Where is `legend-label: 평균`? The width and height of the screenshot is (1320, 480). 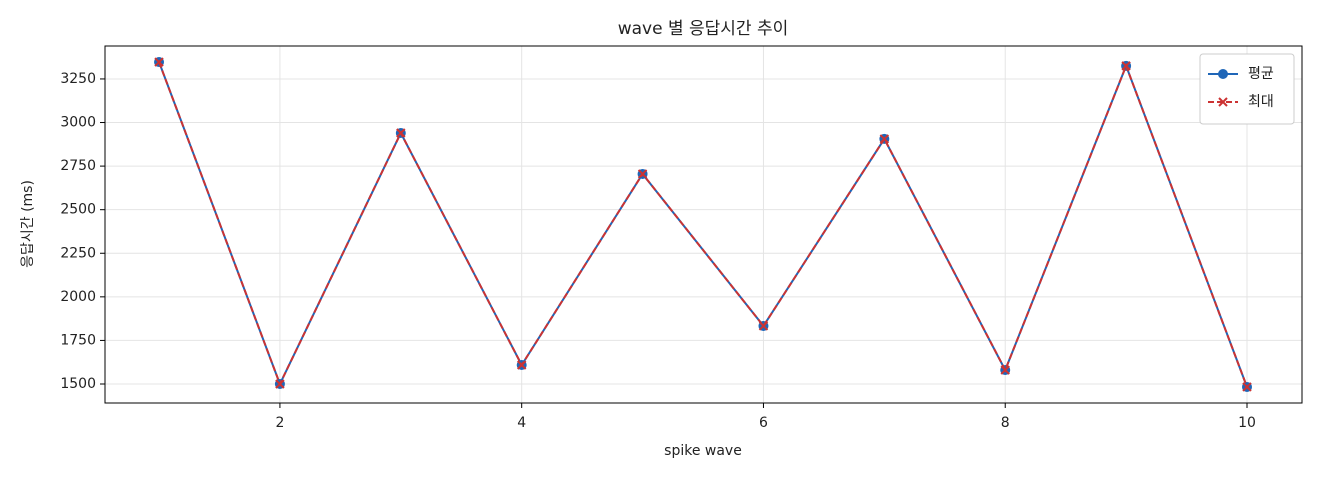 legend-label: 평균 is located at coordinates (1261, 74).